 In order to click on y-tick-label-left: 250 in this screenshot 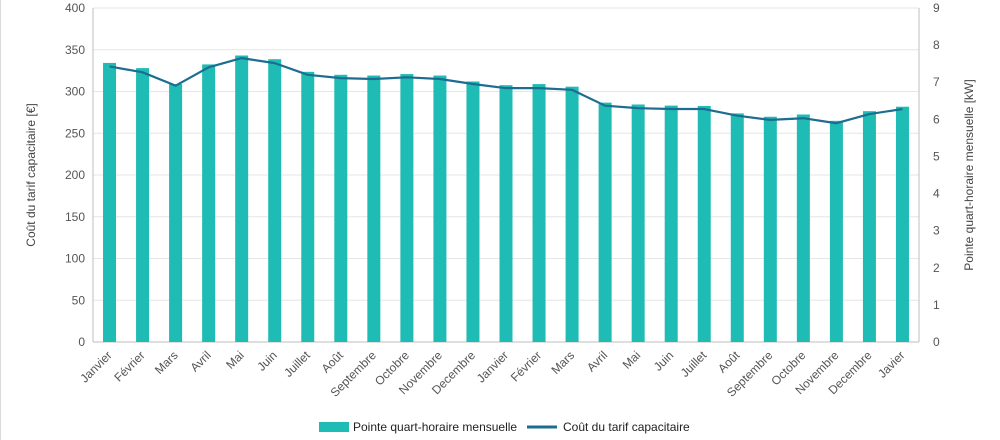, I will do `click(75, 133)`.